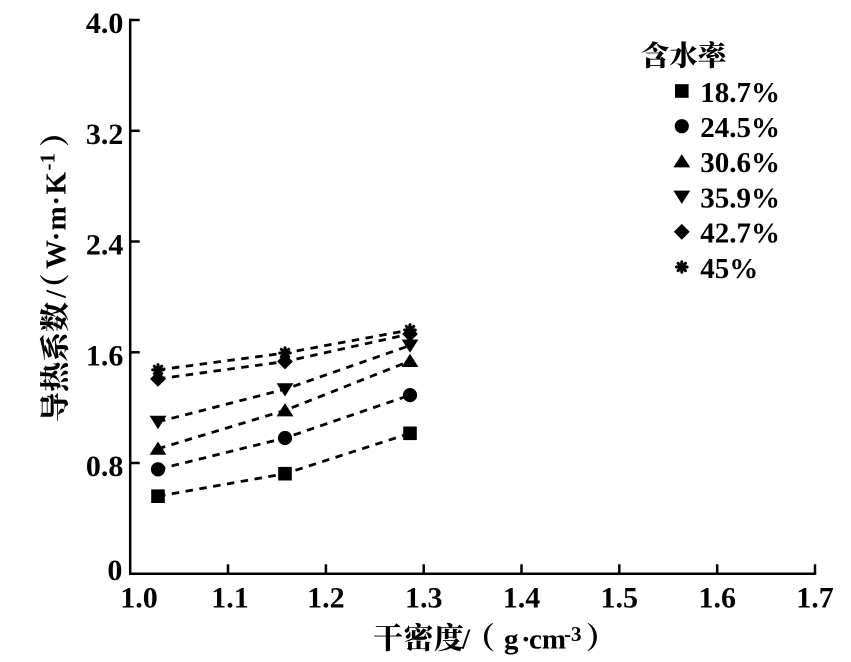 This screenshot has height=662, width=851. I want to click on svg-text: m, so click(57, 218).